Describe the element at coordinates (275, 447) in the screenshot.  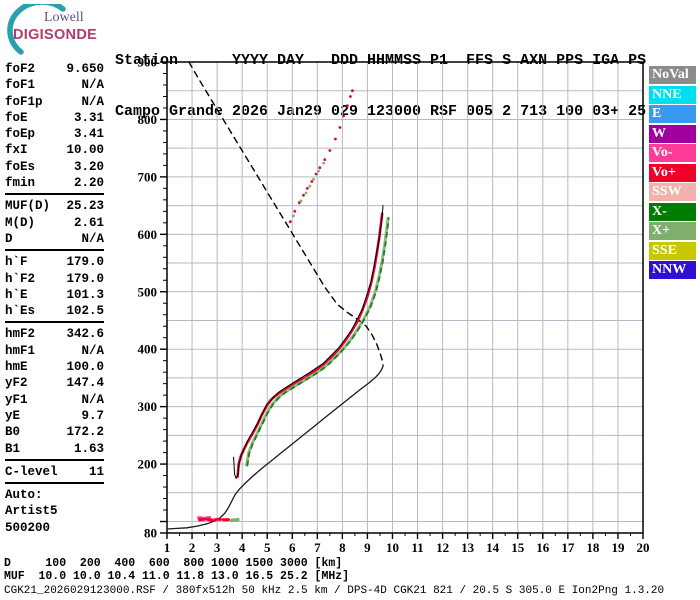
I see `bottomside-profile` at that location.